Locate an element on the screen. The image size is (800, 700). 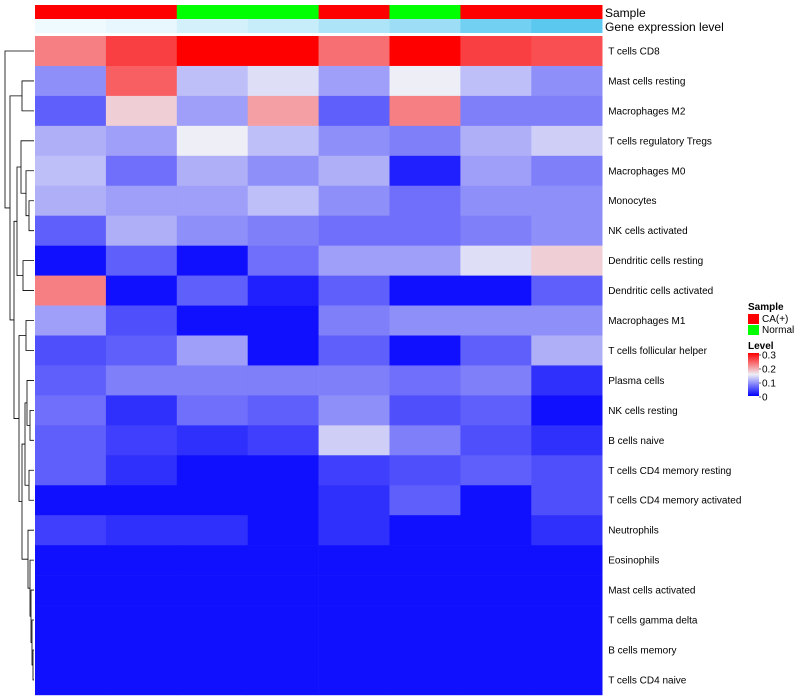
row-label: NK cells activated is located at coordinates (647, 231).